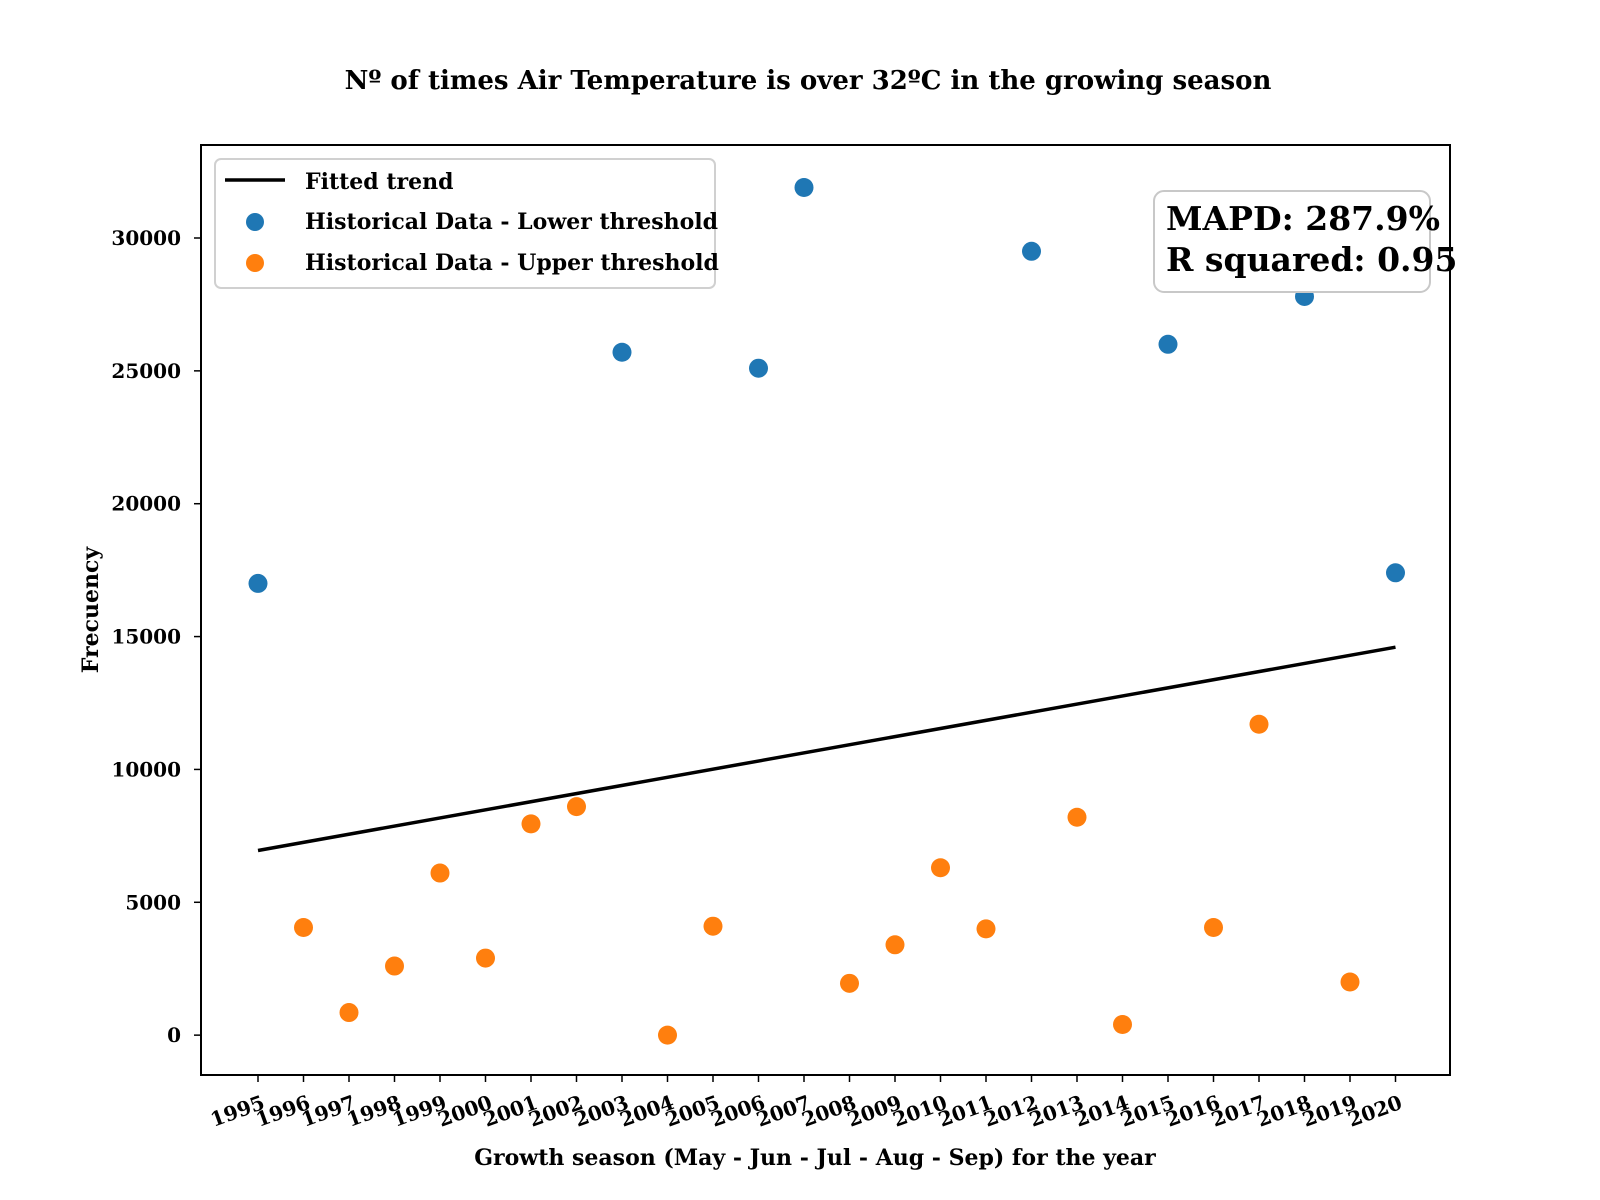 Image resolution: width=1600 pixels, height=1200 pixels. What do you see at coordinates (1311, 259) in the screenshot?
I see `stats-r-squared: R squared: 0.95` at bounding box center [1311, 259].